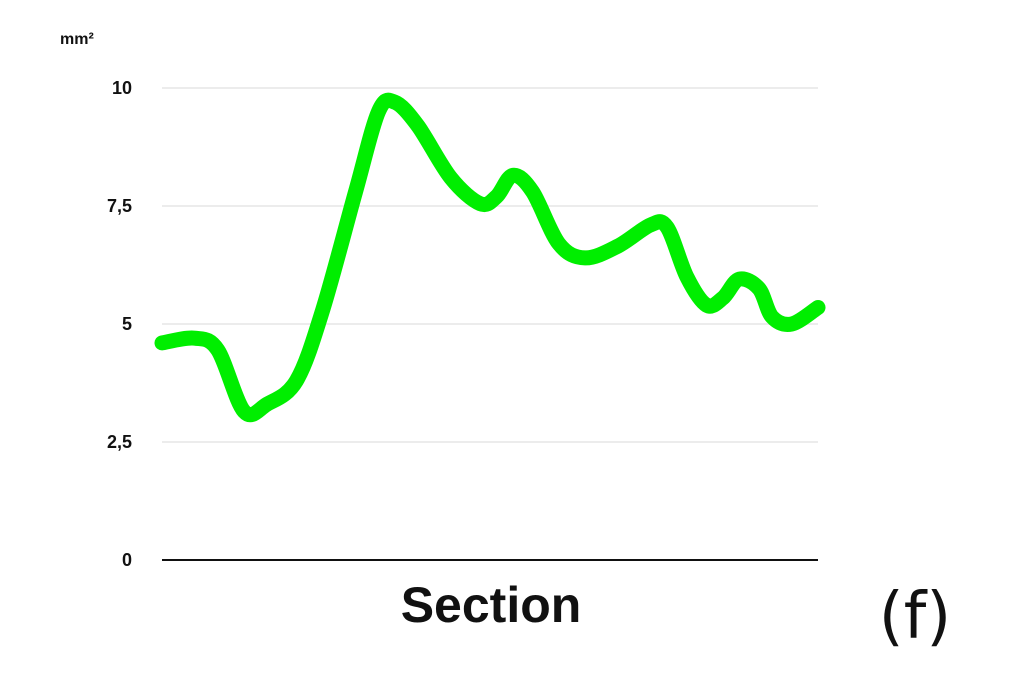  I want to click on y-unit-label: mm², so click(77, 39).